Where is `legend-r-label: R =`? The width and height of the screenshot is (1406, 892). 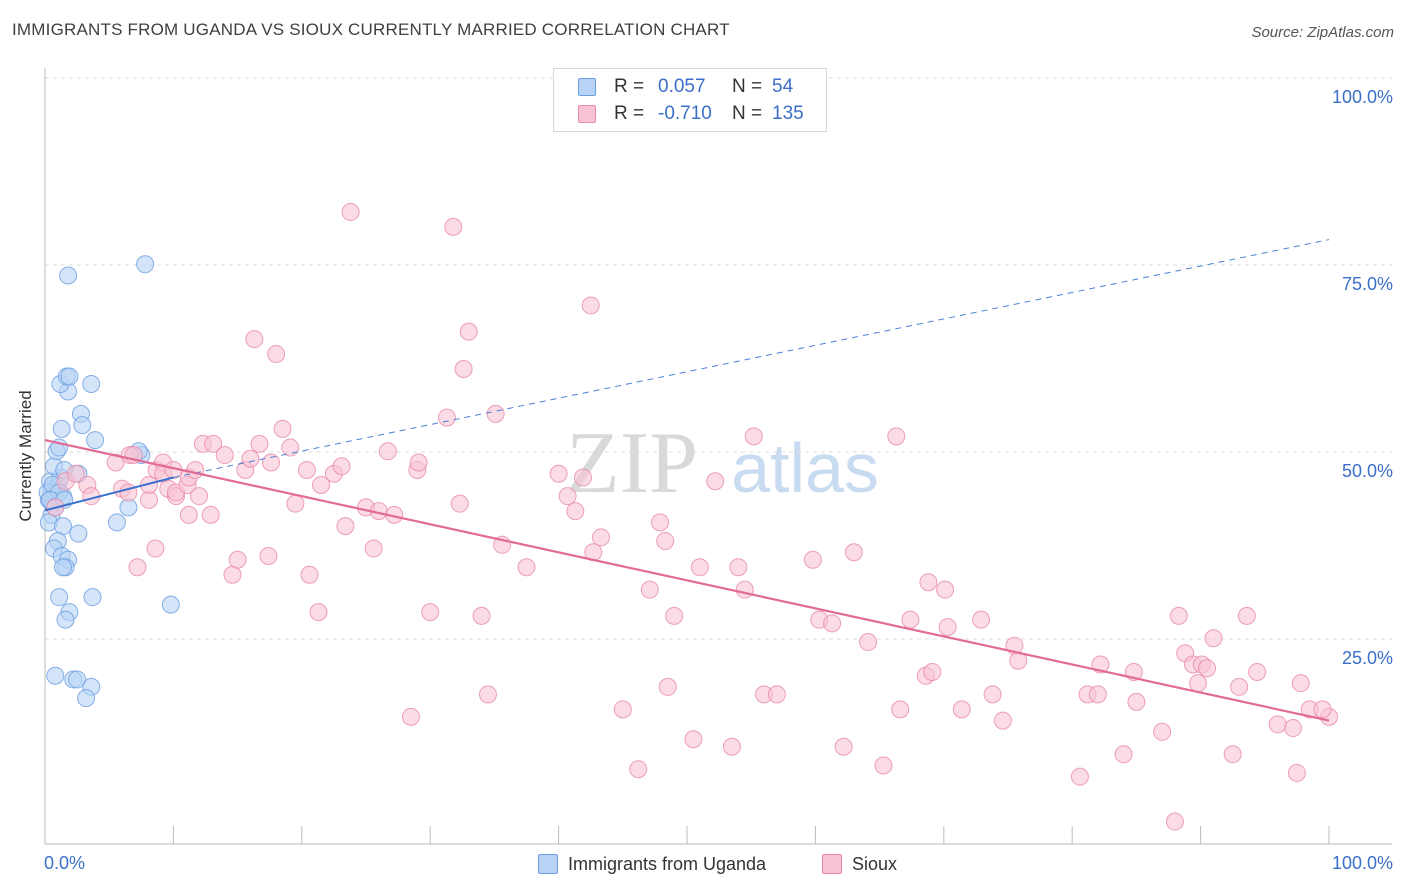 legend-r-label: R = is located at coordinates (629, 86).